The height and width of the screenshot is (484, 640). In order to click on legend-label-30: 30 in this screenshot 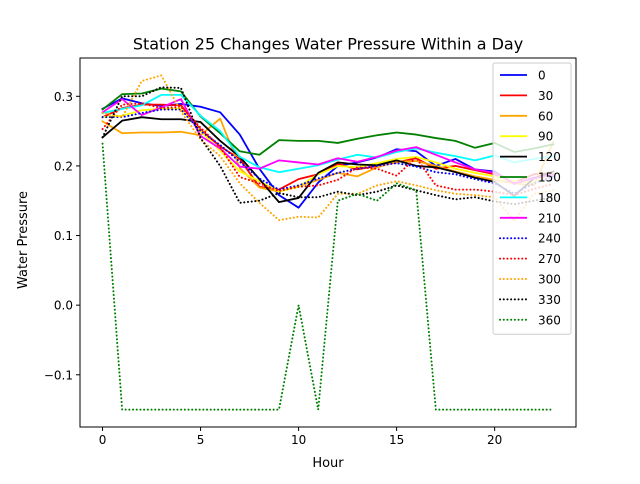, I will do `click(545, 96)`.